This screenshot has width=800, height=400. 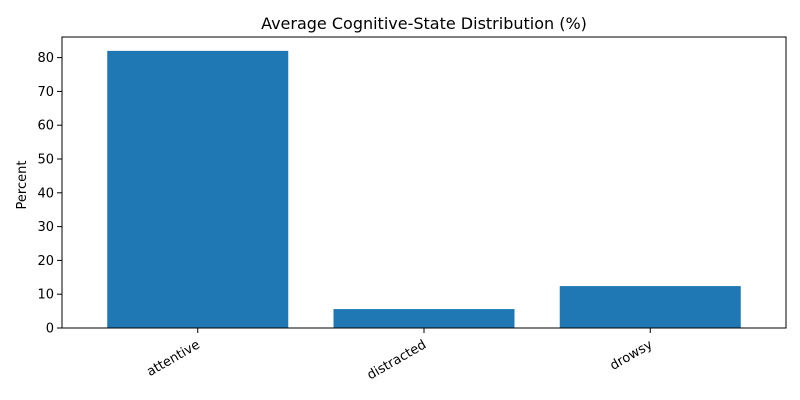 What do you see at coordinates (45, 261) in the screenshot?
I see `y-tick-label: 20` at bounding box center [45, 261].